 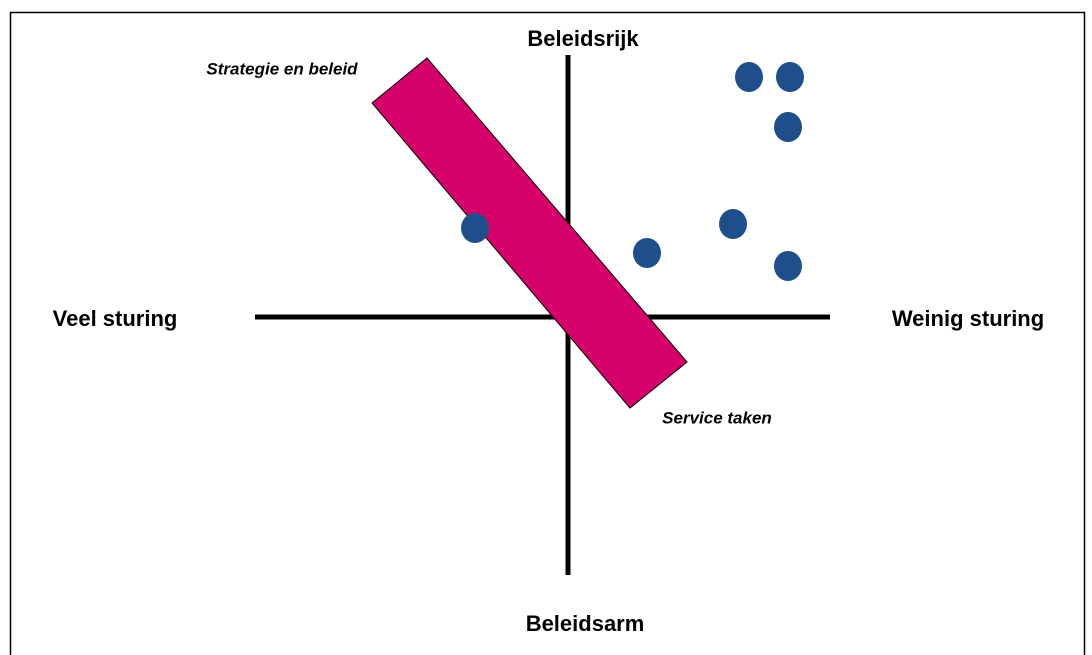 What do you see at coordinates (968, 318) in the screenshot?
I see `right-label: Weinig sturing` at bounding box center [968, 318].